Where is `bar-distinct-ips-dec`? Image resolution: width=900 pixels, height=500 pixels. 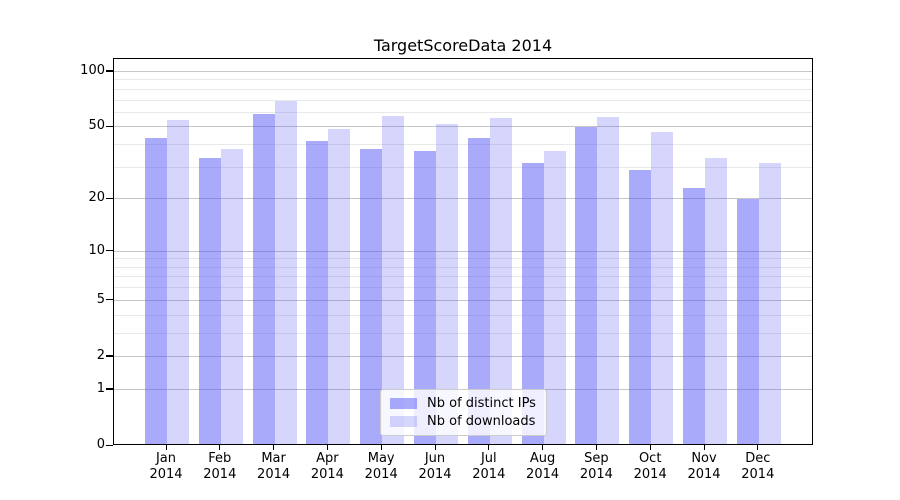
bar-distinct-ips-dec is located at coordinates (747, 321).